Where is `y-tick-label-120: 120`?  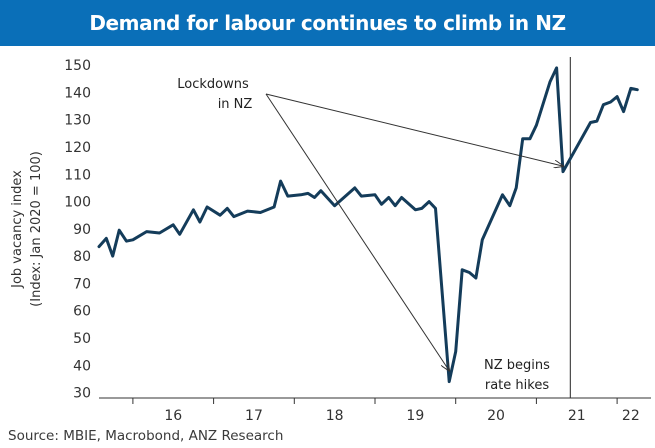
y-tick-label-120: 120 is located at coordinates (77, 148).